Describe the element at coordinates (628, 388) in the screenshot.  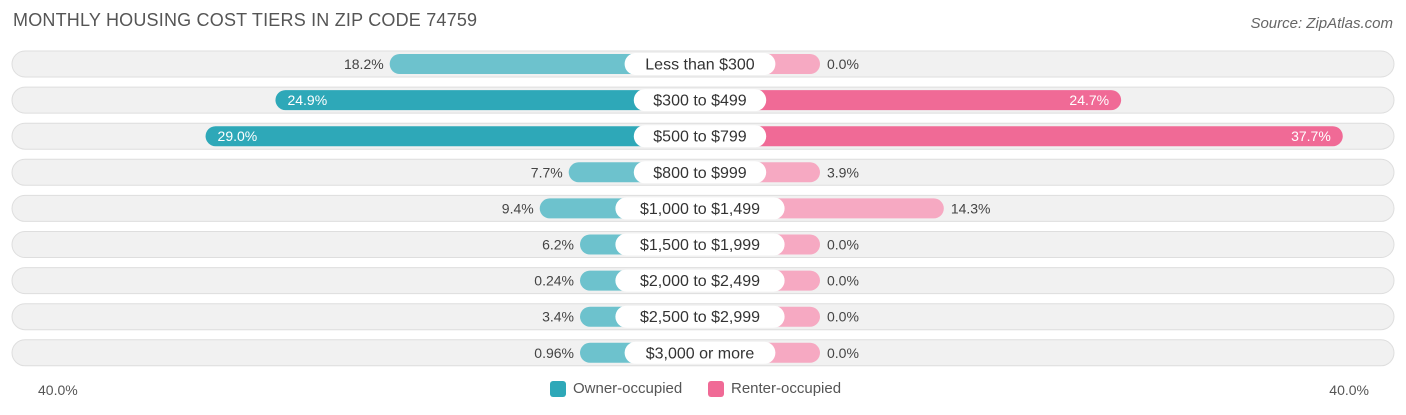
I see `legend-owner-label: Owner-occupied` at that location.